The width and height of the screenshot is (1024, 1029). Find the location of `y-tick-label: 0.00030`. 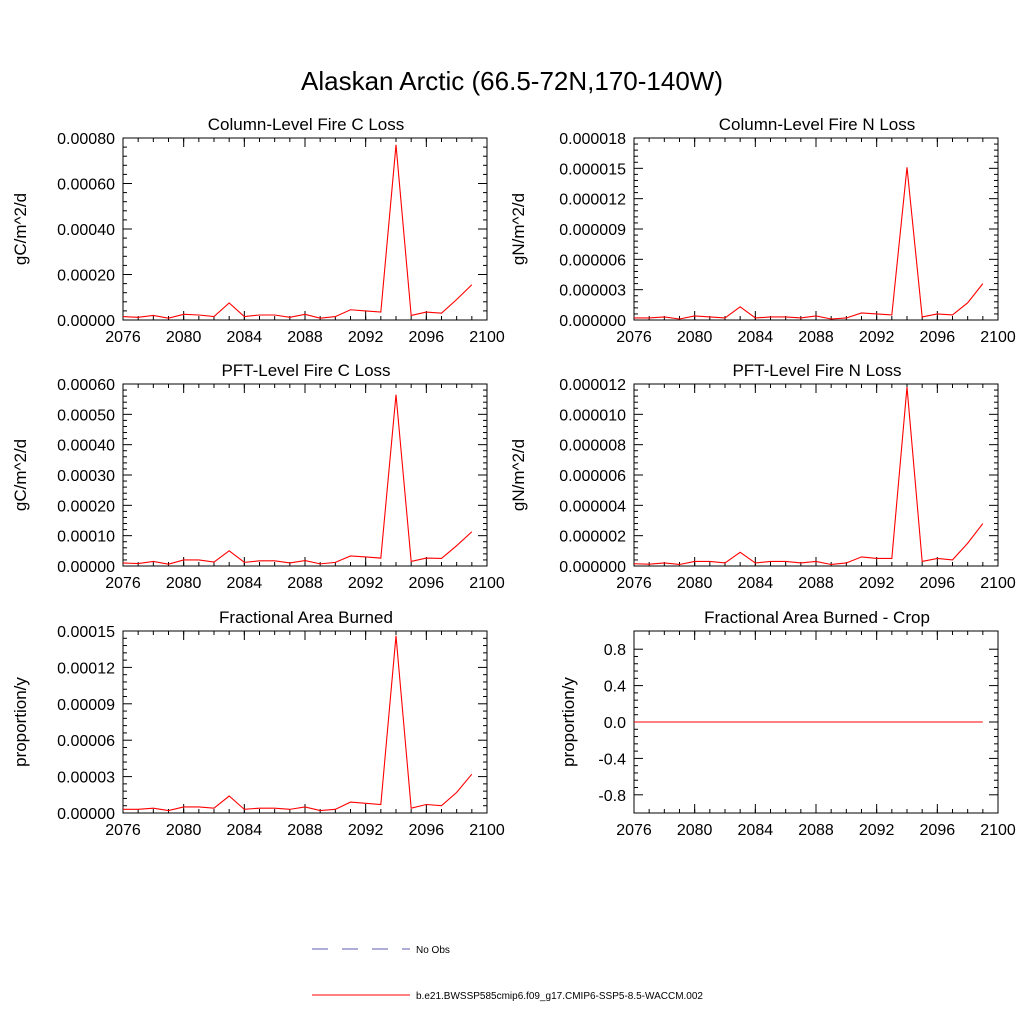

y-tick-label: 0.00030 is located at coordinates (86, 476).